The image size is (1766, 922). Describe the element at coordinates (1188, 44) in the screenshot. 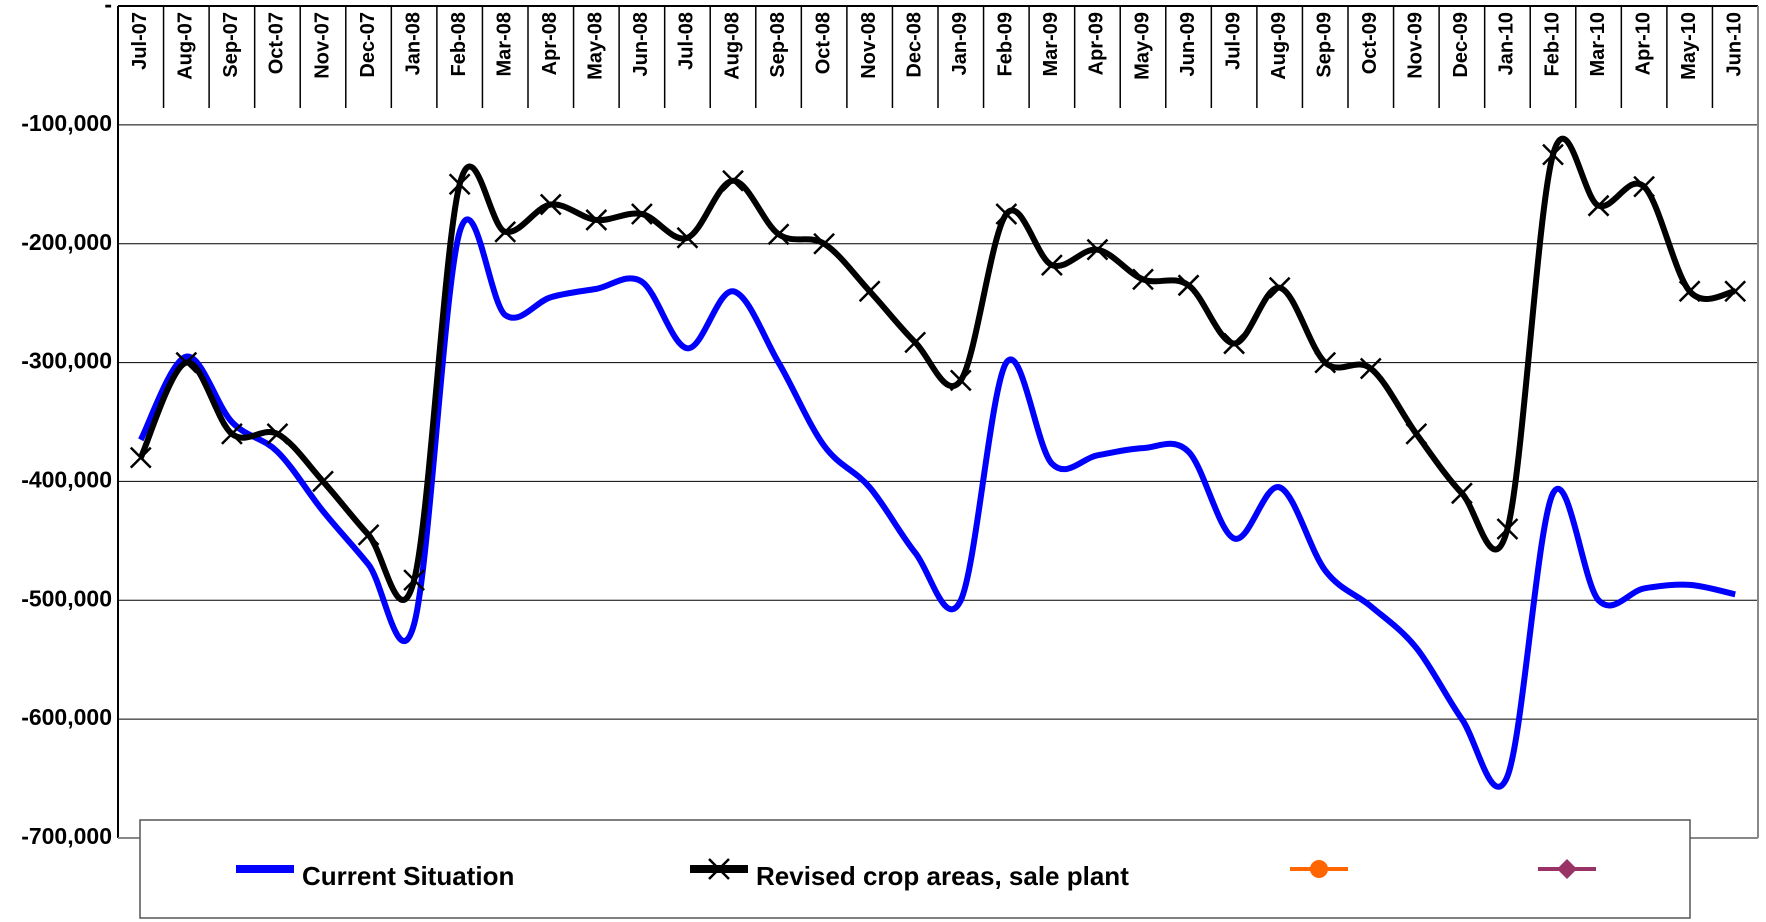

I see `x-tick-label: Jun-09` at that location.